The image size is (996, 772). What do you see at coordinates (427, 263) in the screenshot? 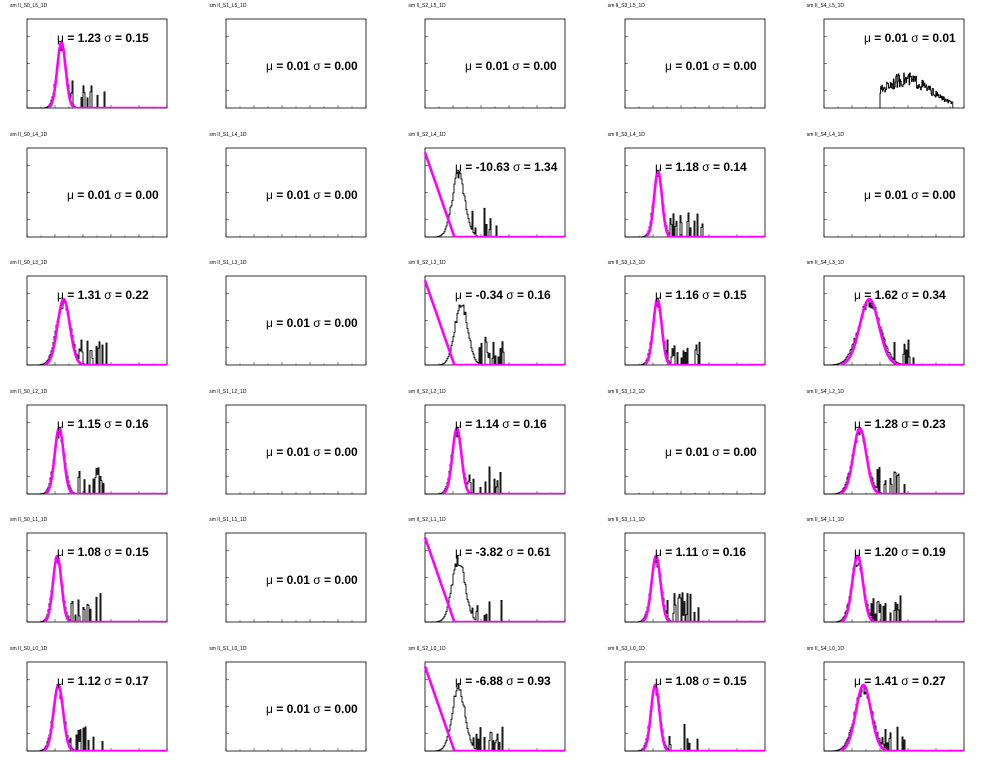
I see `panel-title: sm II_S2_L3_1D` at bounding box center [427, 263].